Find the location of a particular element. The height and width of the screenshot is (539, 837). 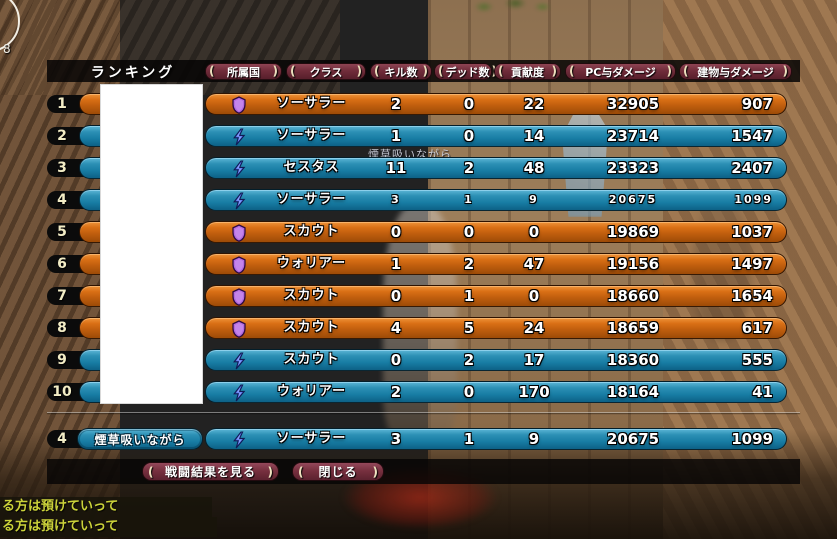

row-stats-bar: ウォリアー 2 0 170 18164 41 is located at coordinates (496, 392).